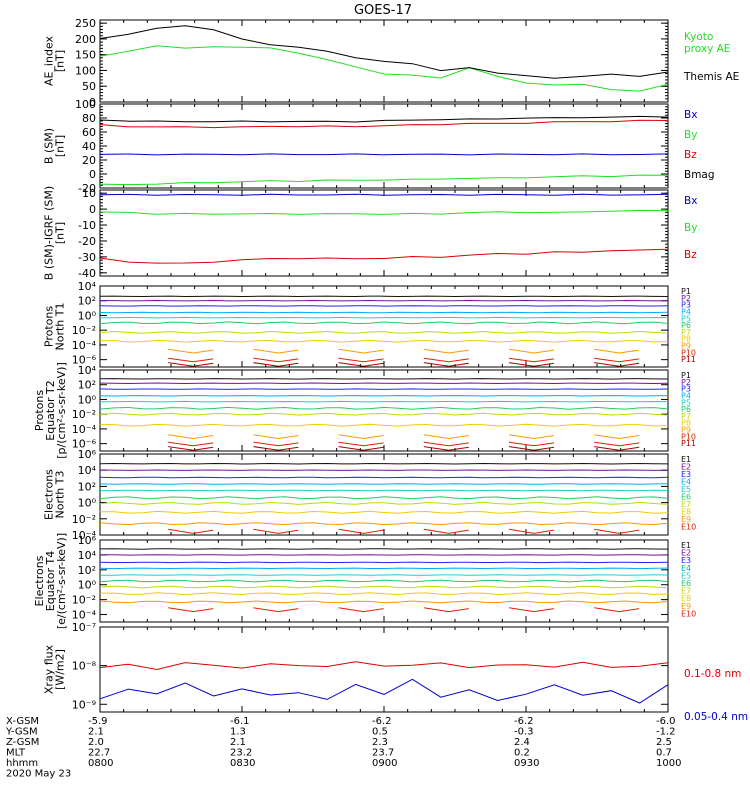 This screenshot has height=804, width=750. What do you see at coordinates (716, 717) in the screenshot?
I see `legend-label: 0.05-0.4 nm` at bounding box center [716, 717].